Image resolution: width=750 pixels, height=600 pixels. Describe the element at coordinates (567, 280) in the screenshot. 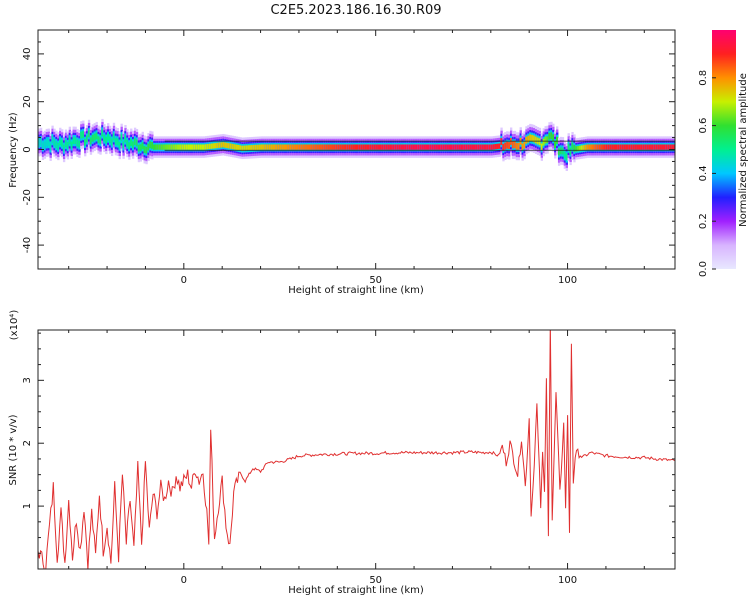

I see `x-tick-label: 100` at that location.